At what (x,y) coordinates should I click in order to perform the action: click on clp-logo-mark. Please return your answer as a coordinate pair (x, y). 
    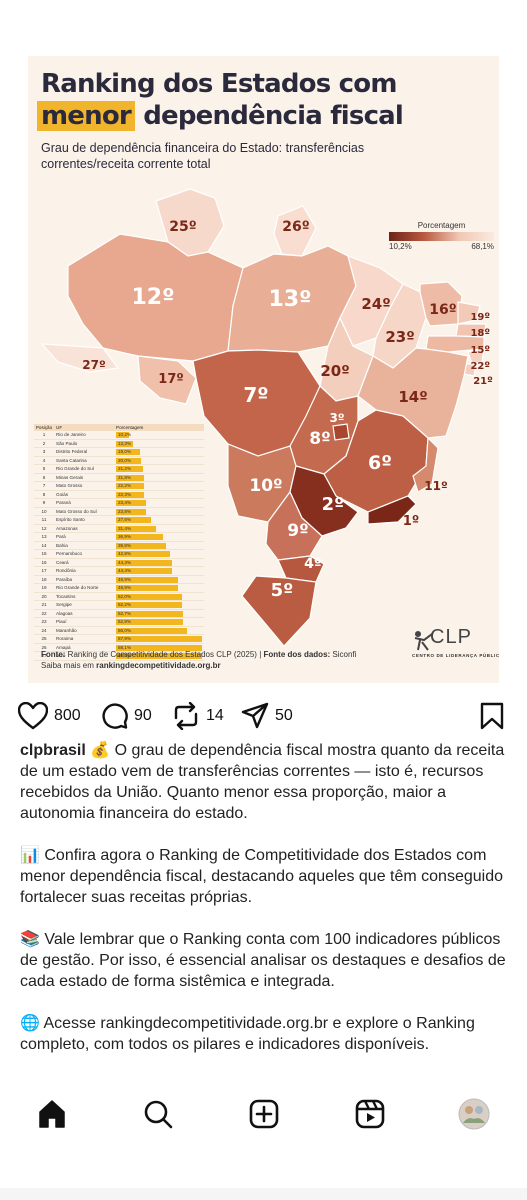
    Looking at the image, I should click on (423, 641).